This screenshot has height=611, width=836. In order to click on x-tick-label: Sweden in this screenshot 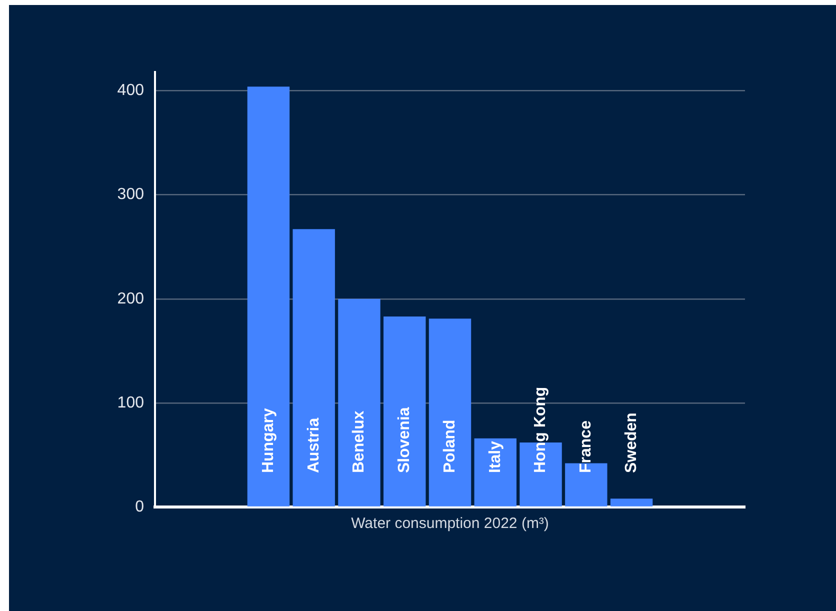, I will do `click(631, 442)`.